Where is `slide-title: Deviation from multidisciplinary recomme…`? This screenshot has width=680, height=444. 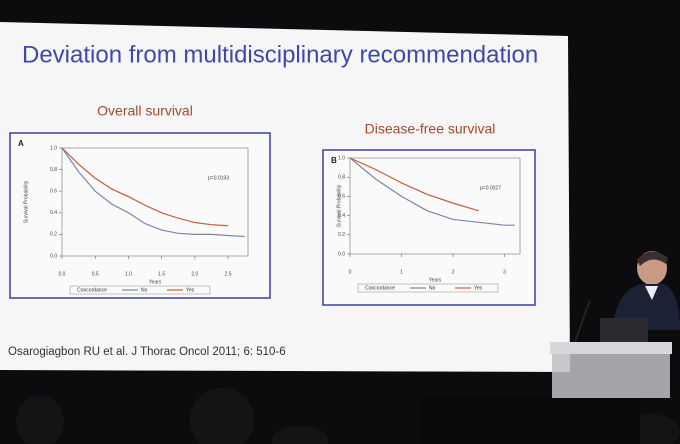 slide-title: Deviation from multidisciplinary recomme… is located at coordinates (280, 54).